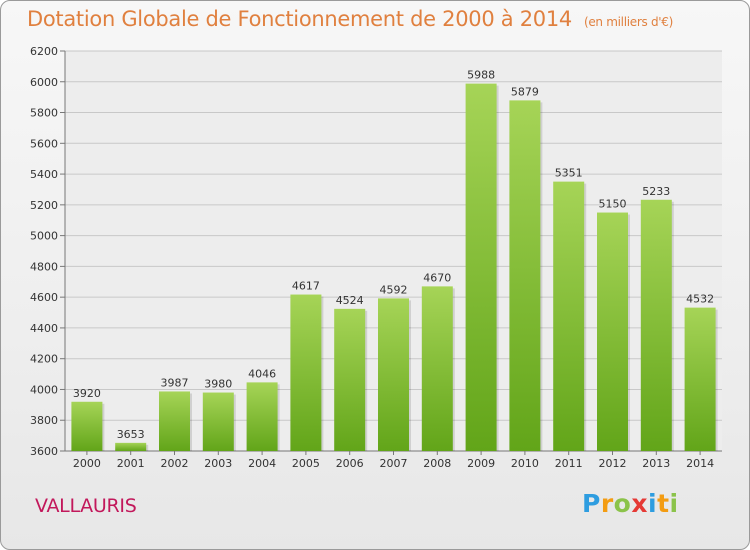  I want to click on commune-name: VALLAURIS, so click(86, 506).